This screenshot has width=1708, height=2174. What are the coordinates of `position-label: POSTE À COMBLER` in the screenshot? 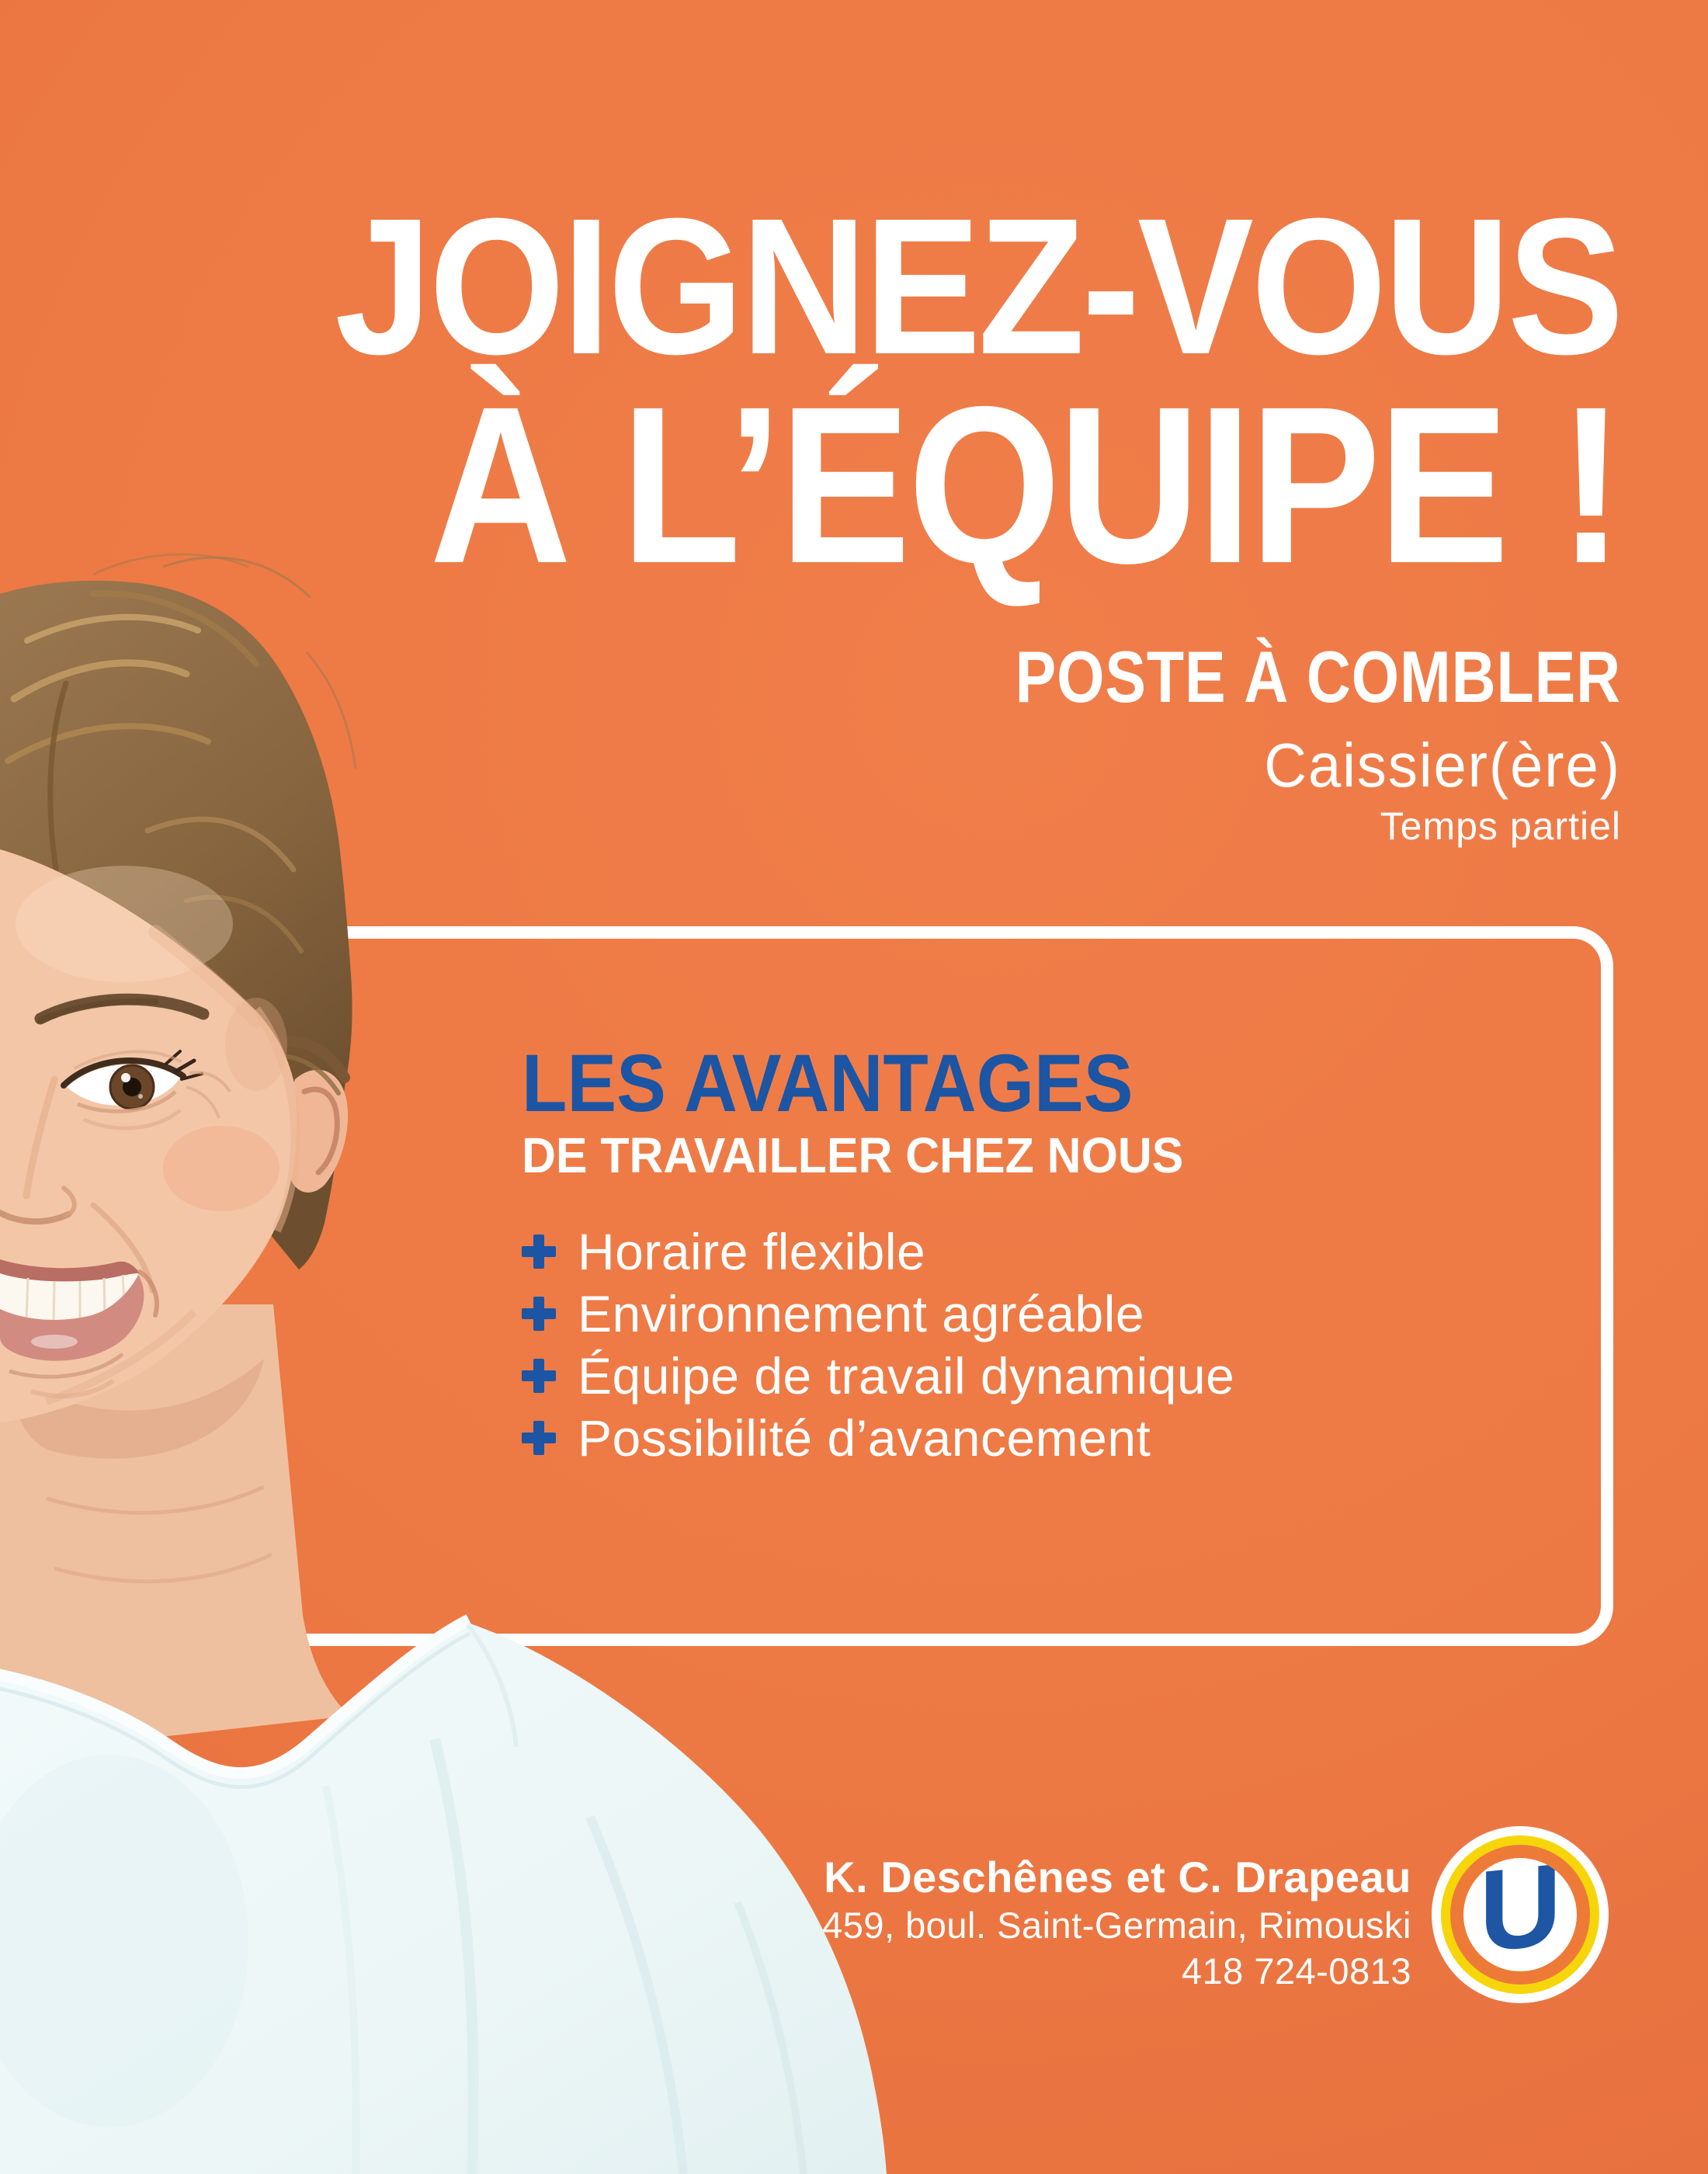 It's located at (1318, 677).